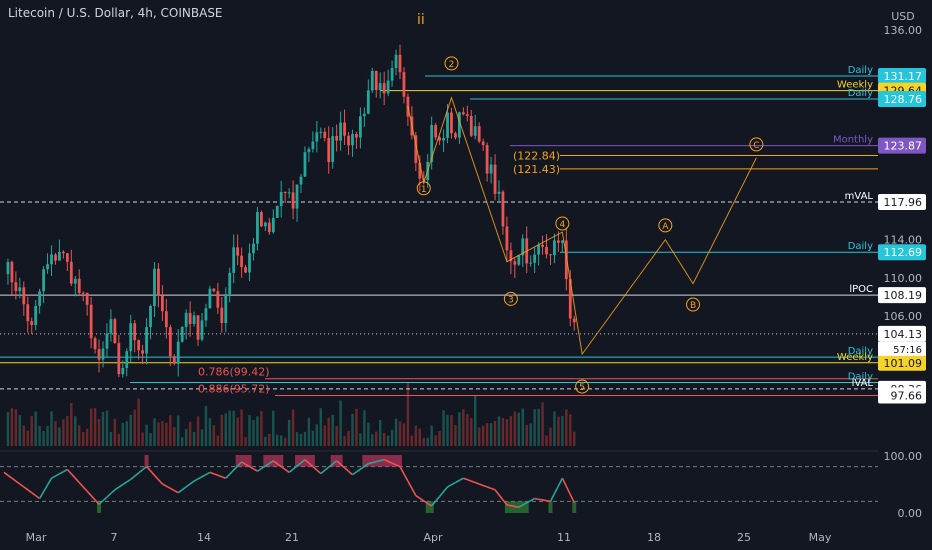 The width and height of the screenshot is (932, 550). Describe the element at coordinates (536, 155) in the screenshot. I see `fib-price-label: (122.84)` at that location.